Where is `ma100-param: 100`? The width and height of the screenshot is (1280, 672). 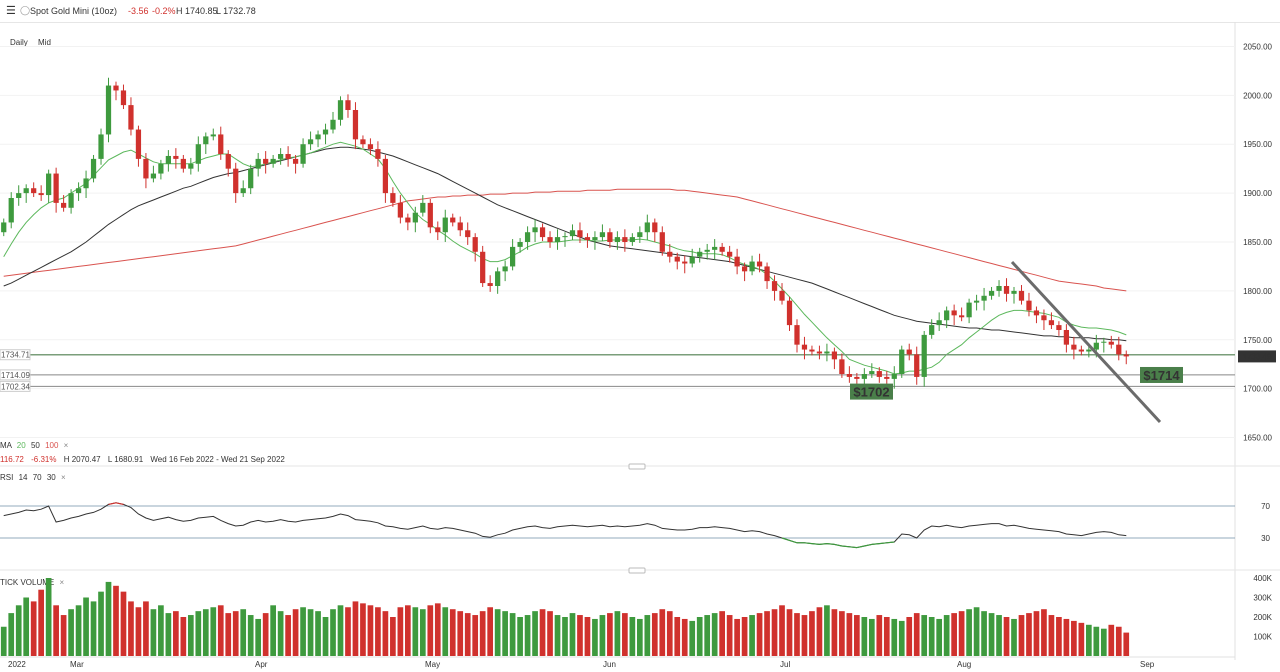
ma100-param: 100 is located at coordinates (52, 445).